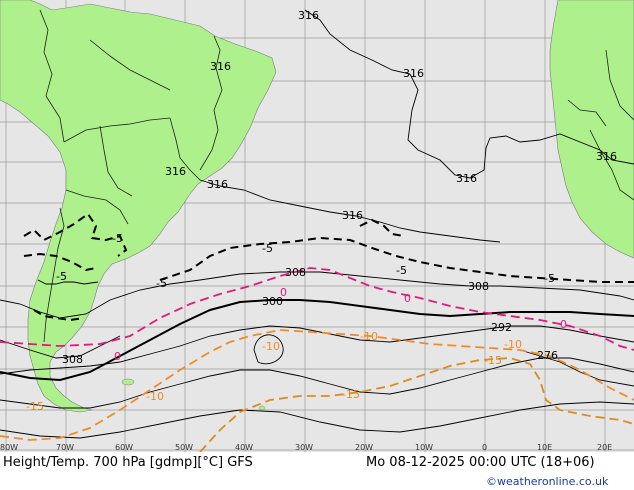 This screenshot has width=634, height=490. I want to click on lon-tick: 60W, so click(124, 447).